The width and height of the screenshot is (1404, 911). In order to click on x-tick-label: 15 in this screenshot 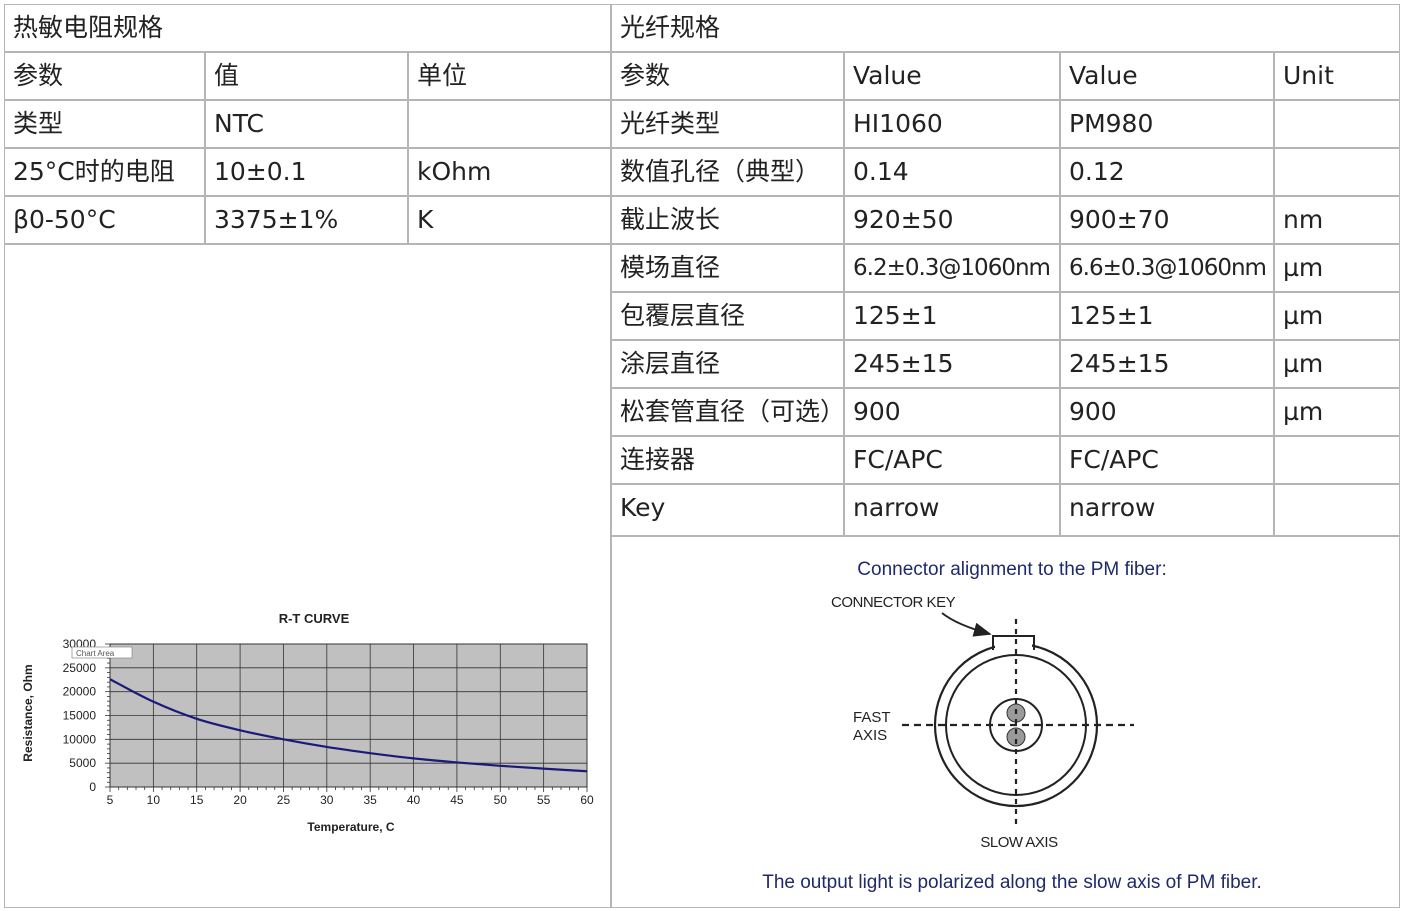, I will do `click(197, 800)`.